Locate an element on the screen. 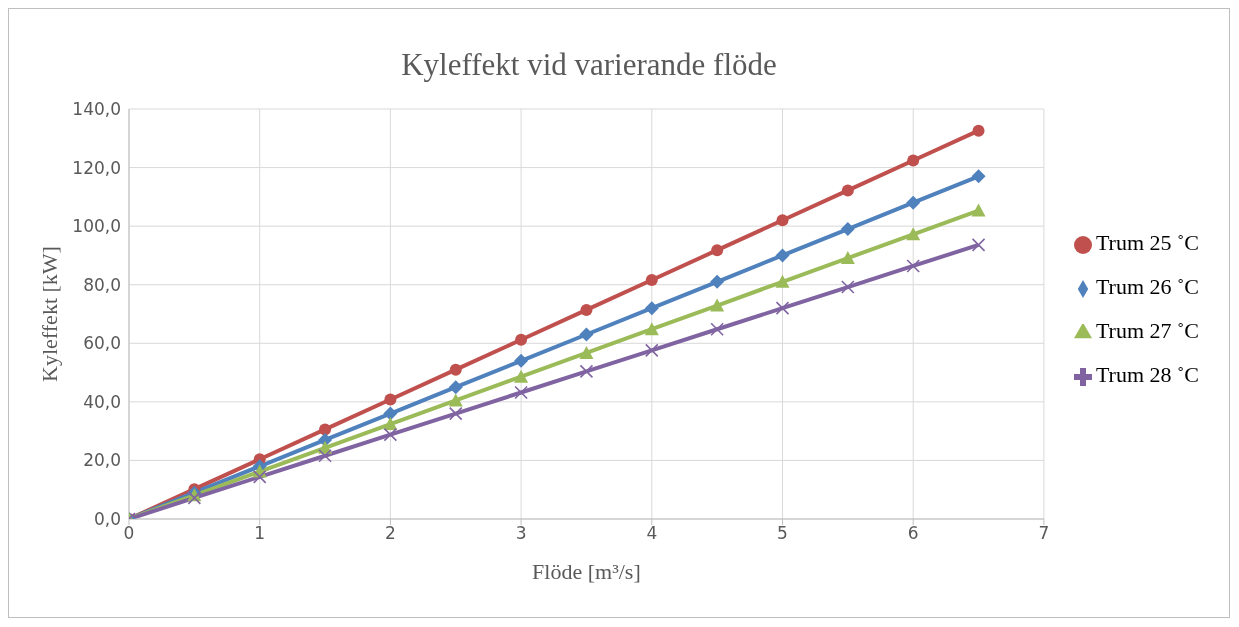 The width and height of the screenshot is (1239, 627). y-tick-label: 120,0 is located at coordinates (96, 167).